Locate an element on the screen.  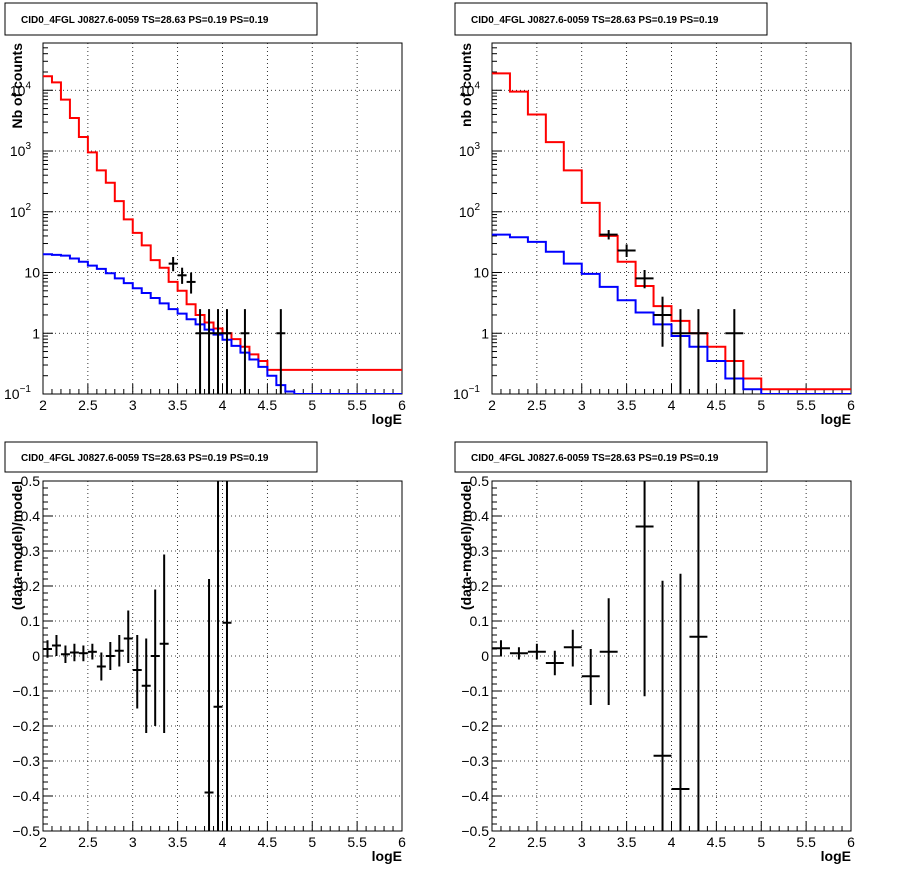
y-axis-label: Nb of counts is located at coordinates (17, 86).